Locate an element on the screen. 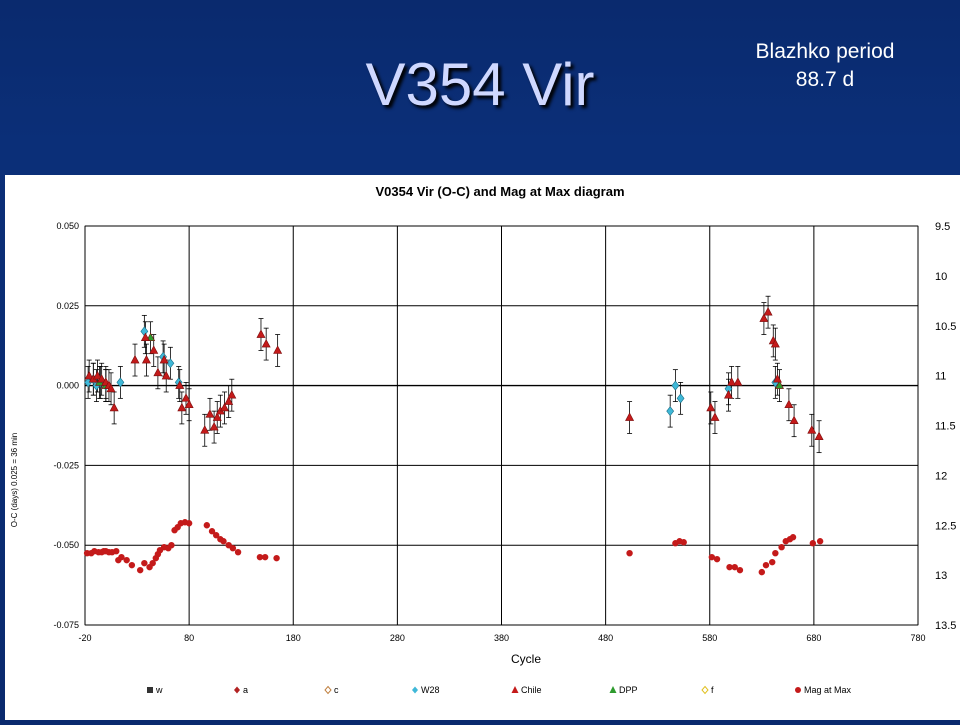 The image size is (960, 725). y-tick-label: -0.025 is located at coordinates (66, 465).